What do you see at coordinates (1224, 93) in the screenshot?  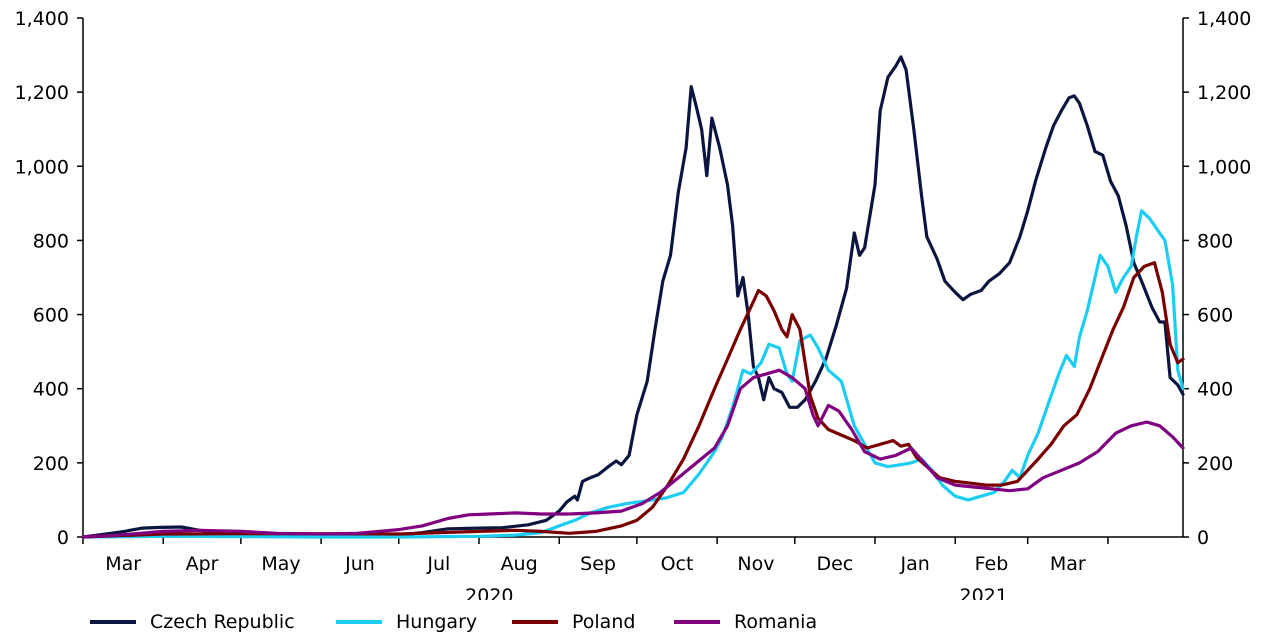 I see `right-y-tick-label: 1,200` at bounding box center [1224, 93].